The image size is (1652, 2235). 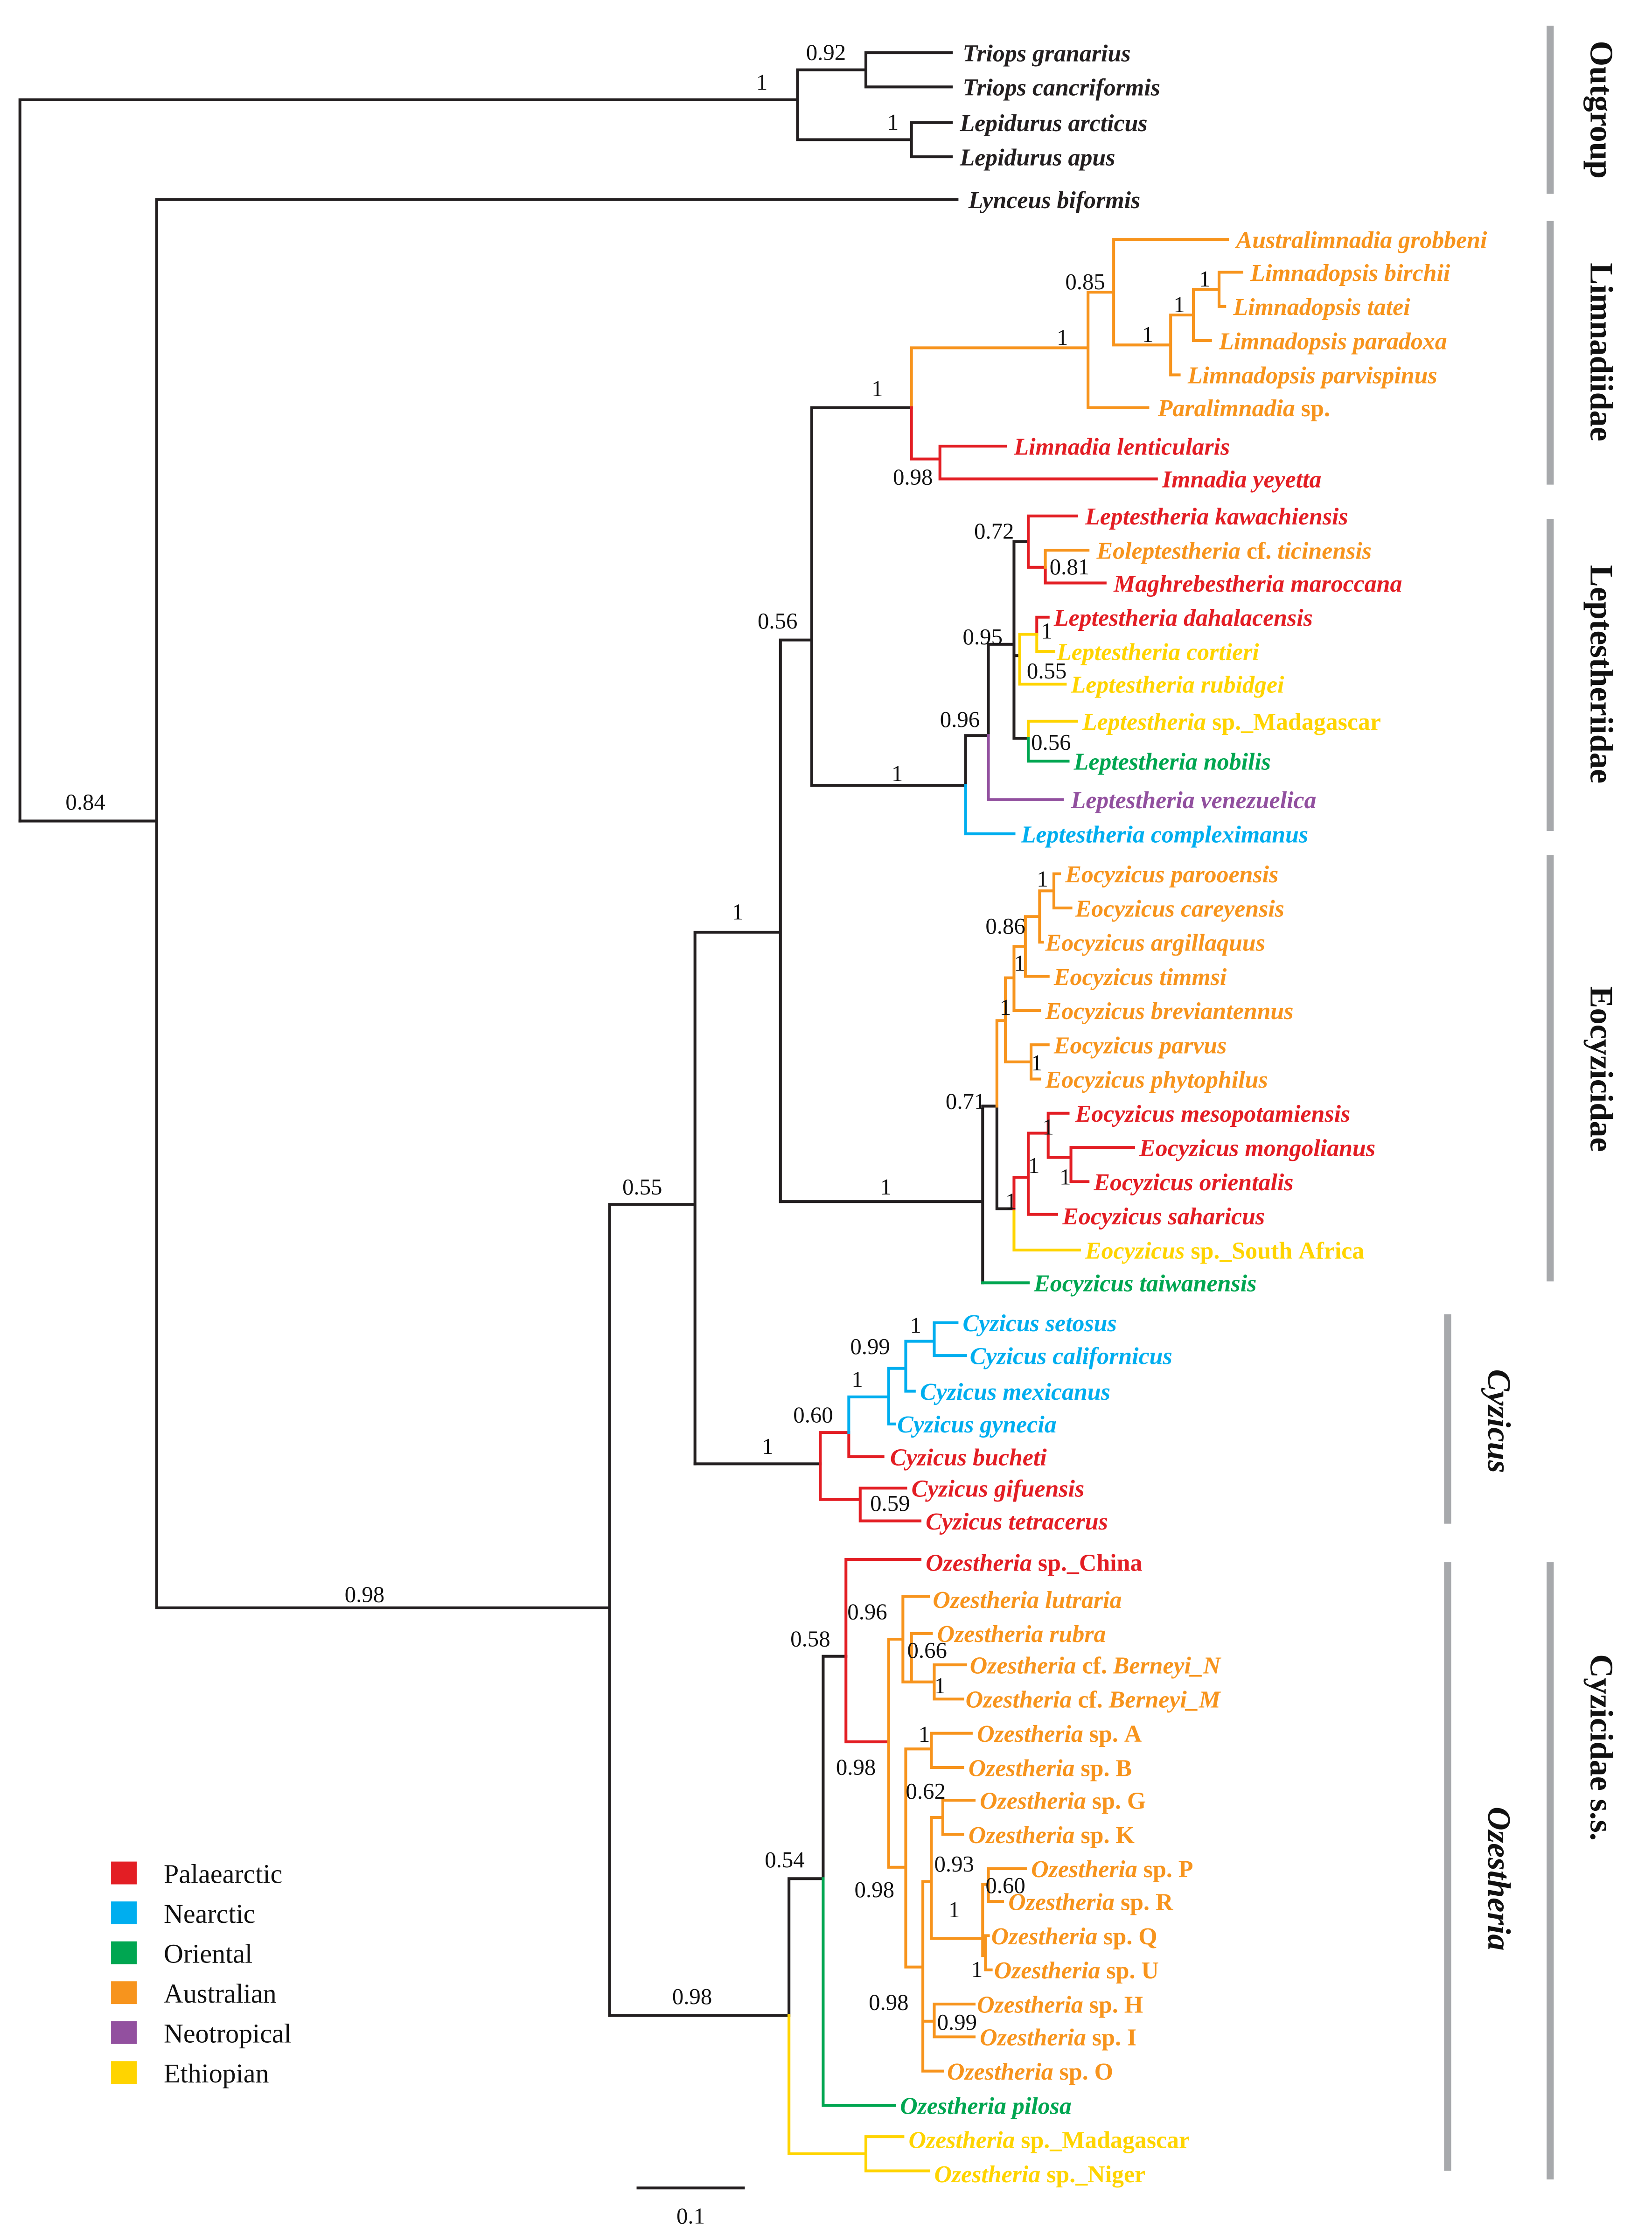 What do you see at coordinates (1234, 551) in the screenshot?
I see `taxon-label: Eoleptestheria cf. ticinensis` at bounding box center [1234, 551].